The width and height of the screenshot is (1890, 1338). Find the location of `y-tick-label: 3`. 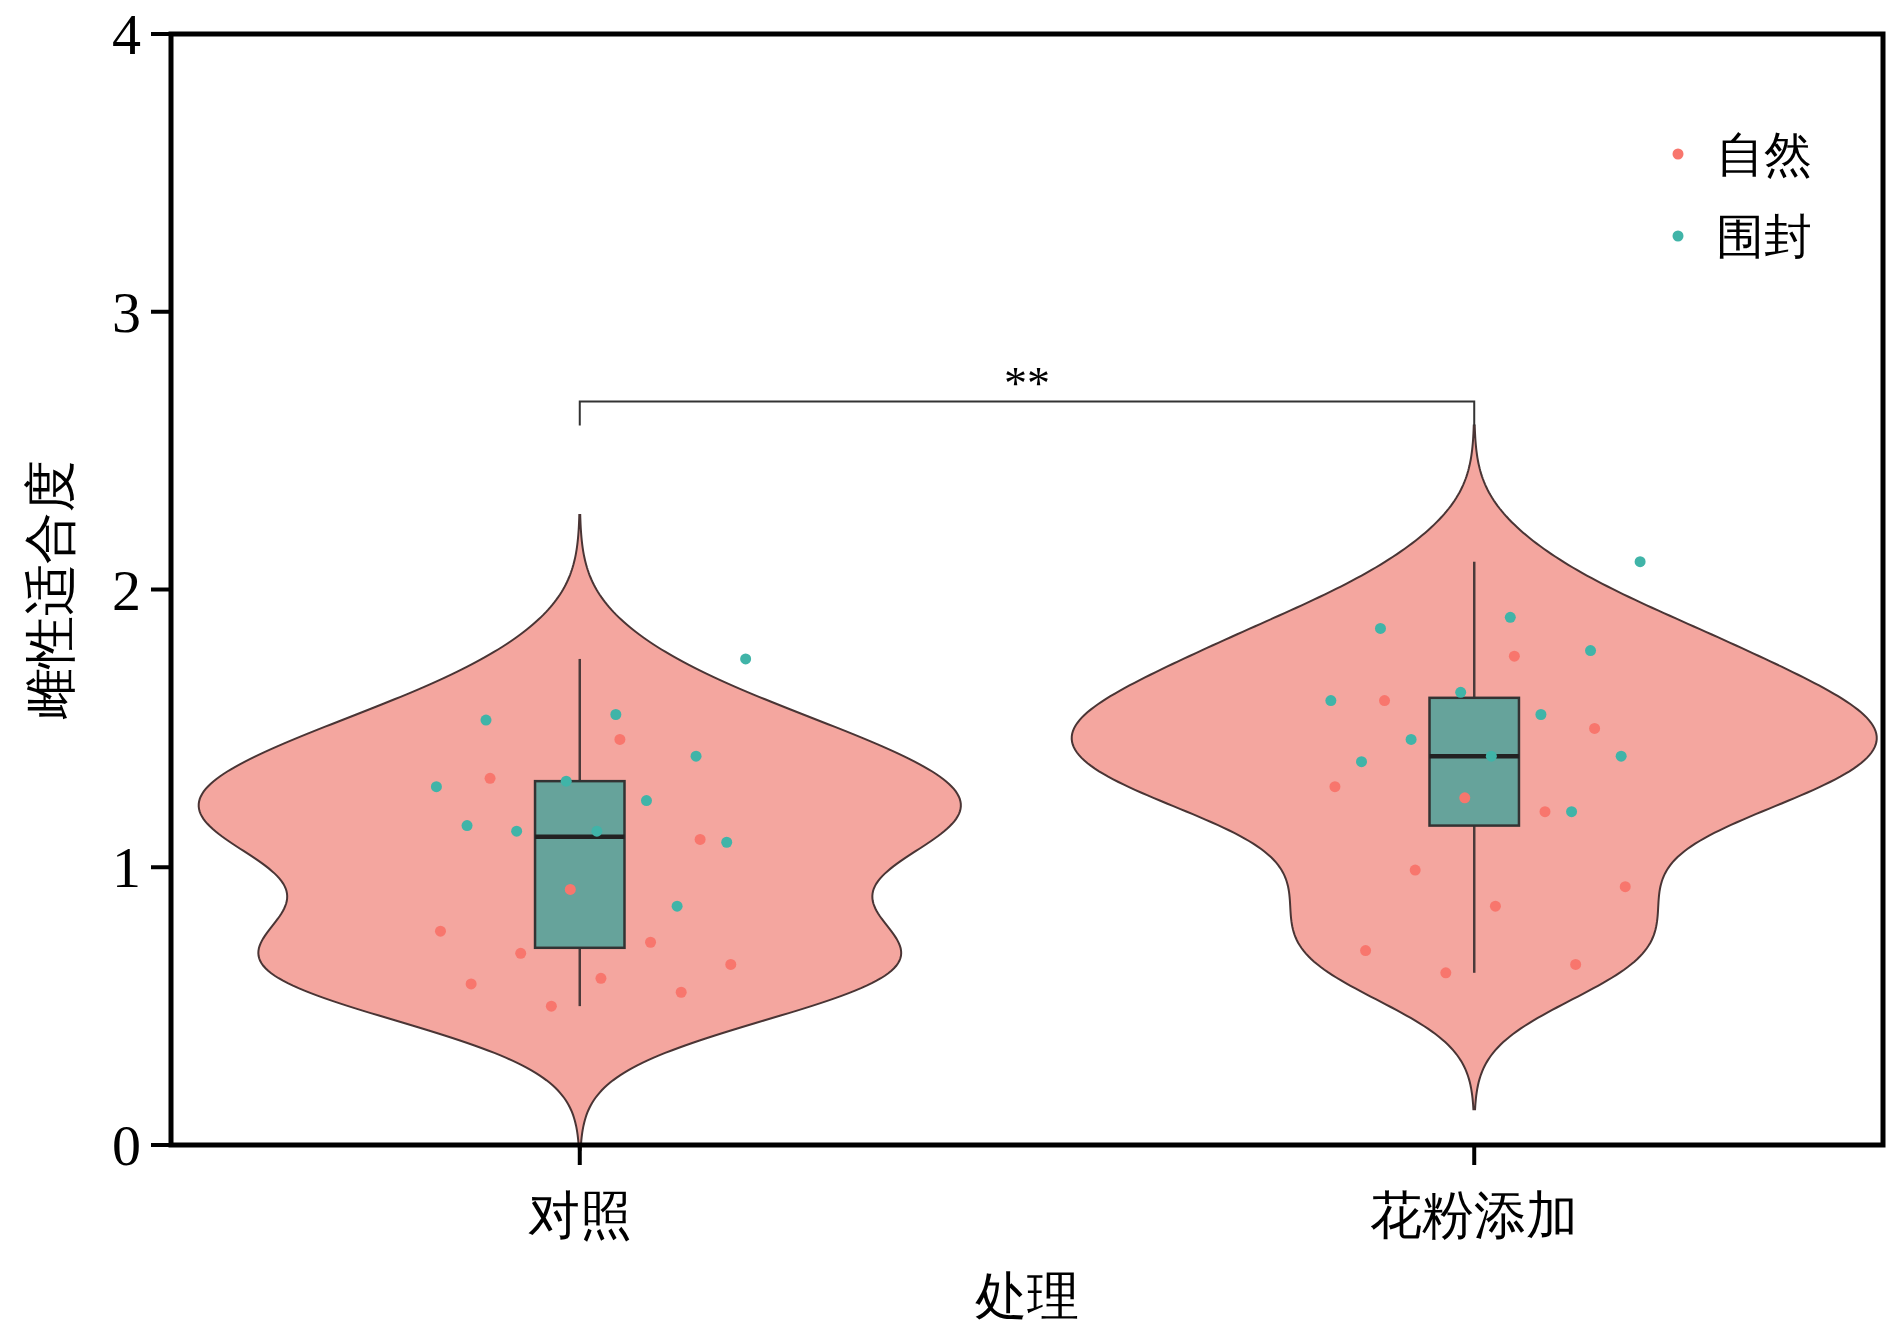

y-tick-label: 3 is located at coordinates (126, 312).